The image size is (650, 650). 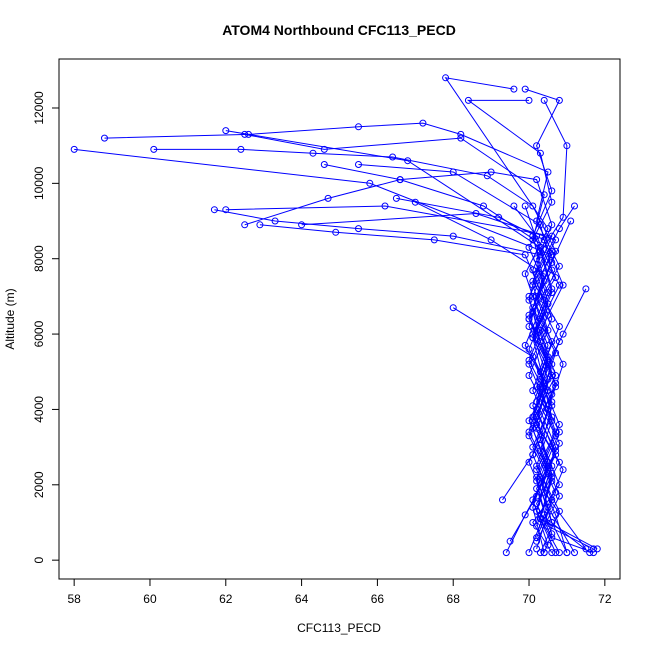 I want to click on y-tick-label: 10000, so click(x=39, y=183).